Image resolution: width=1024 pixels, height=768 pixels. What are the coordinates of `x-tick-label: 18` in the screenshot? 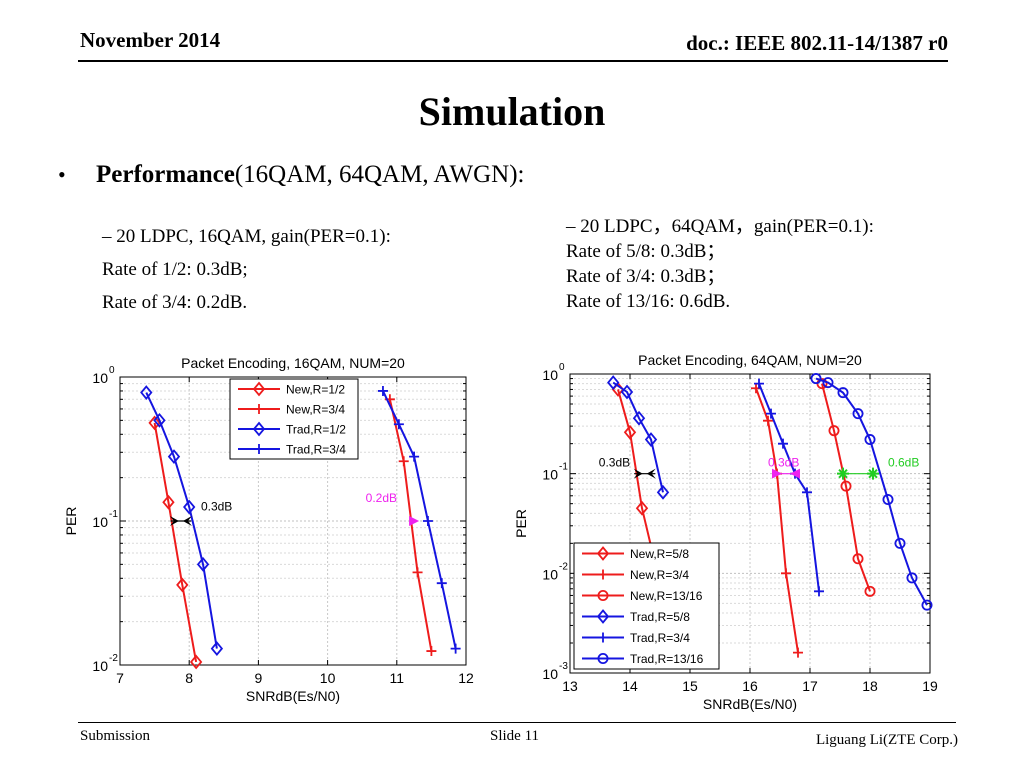 It's located at (870, 686).